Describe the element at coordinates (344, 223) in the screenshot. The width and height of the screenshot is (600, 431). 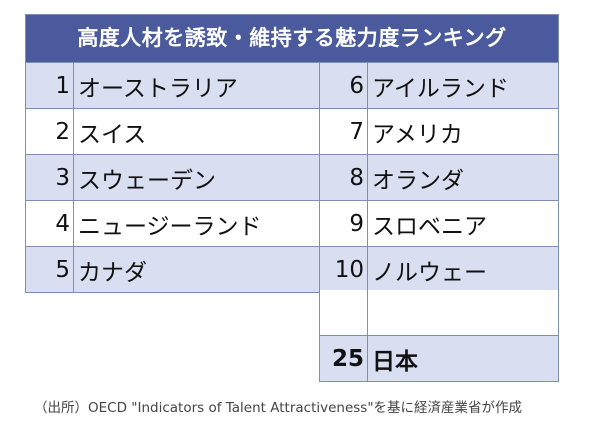
I see `rank-cell: 9` at that location.